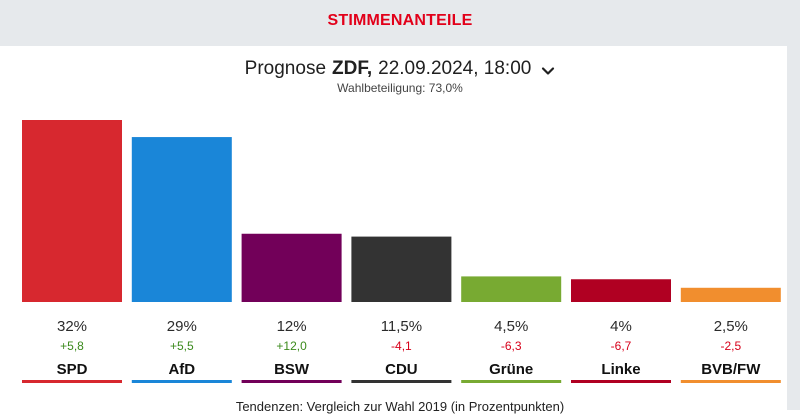  What do you see at coordinates (620, 369) in the screenshot?
I see `party-label-5: Linke` at bounding box center [620, 369].